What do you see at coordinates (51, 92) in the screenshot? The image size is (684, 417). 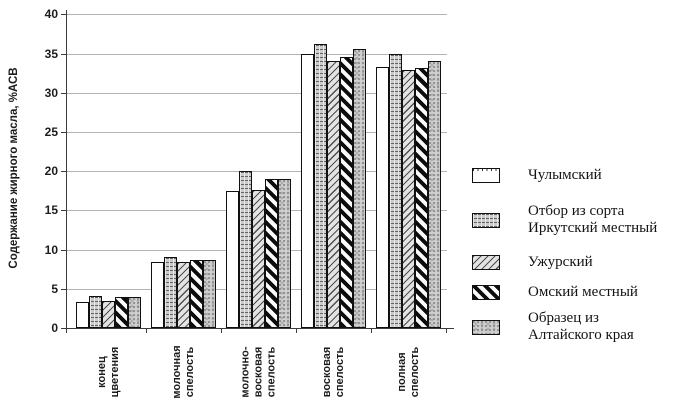 I see `y-tick-label: 30` at bounding box center [51, 92].